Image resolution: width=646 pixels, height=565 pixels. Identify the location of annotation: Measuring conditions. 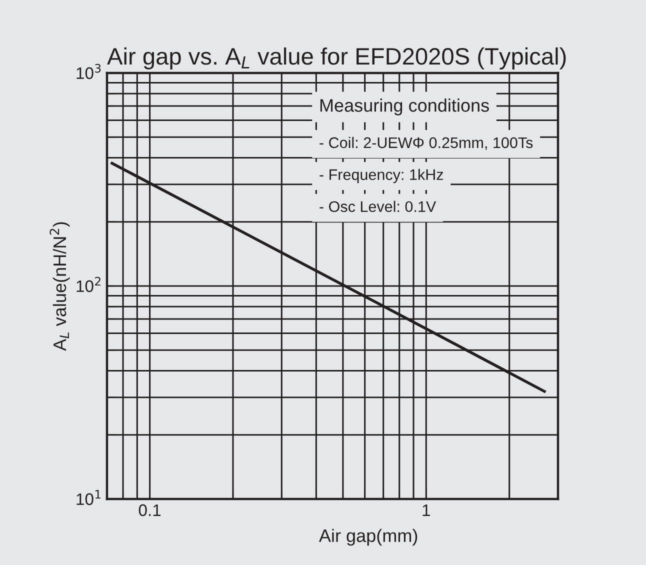
(404, 107).